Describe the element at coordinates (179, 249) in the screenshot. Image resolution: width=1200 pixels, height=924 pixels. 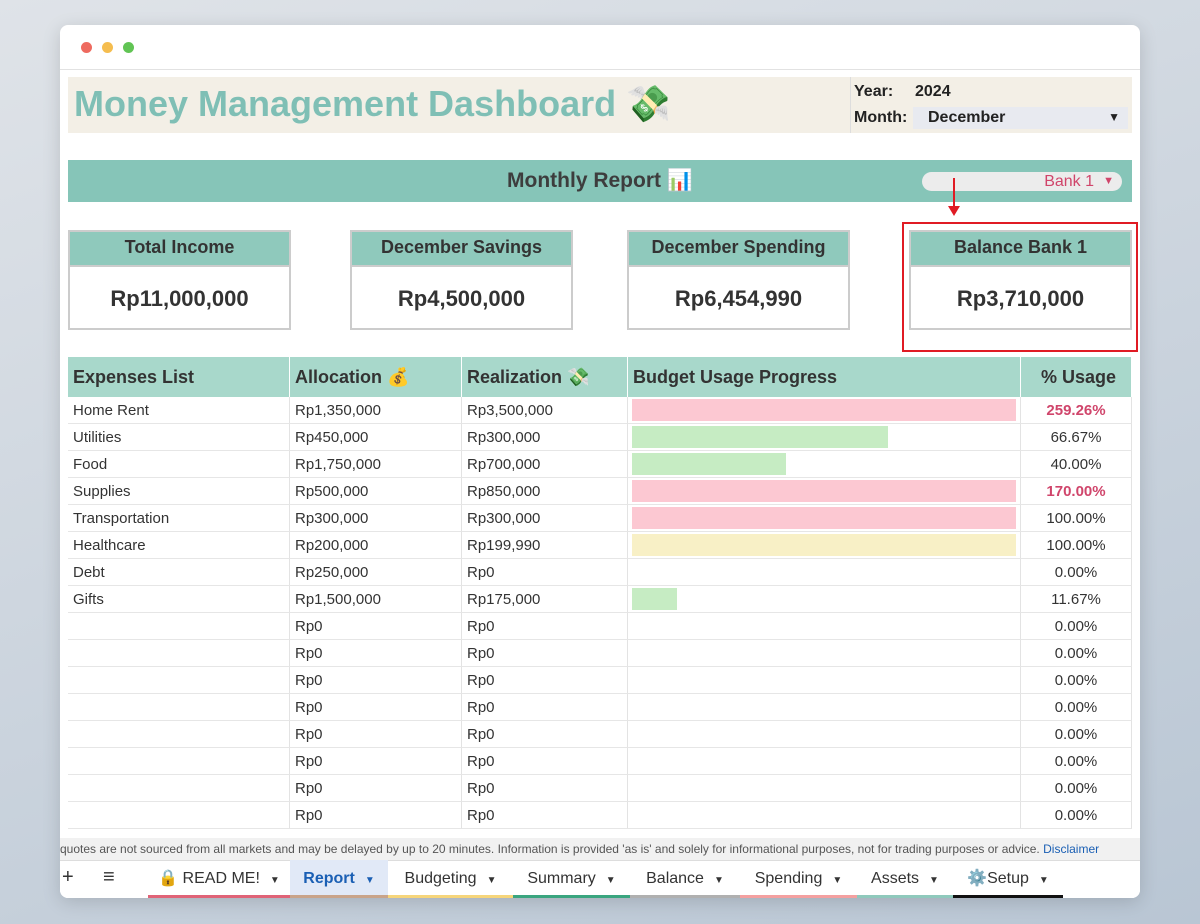
I see `card-label: Total Income` at that location.